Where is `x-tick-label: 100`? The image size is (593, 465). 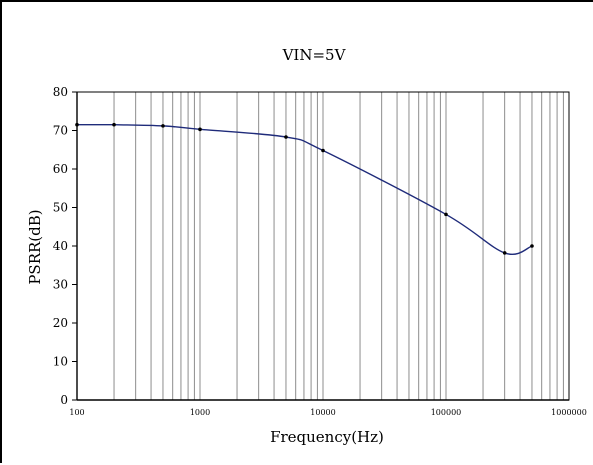 x-tick-label: 100 is located at coordinates (76, 412).